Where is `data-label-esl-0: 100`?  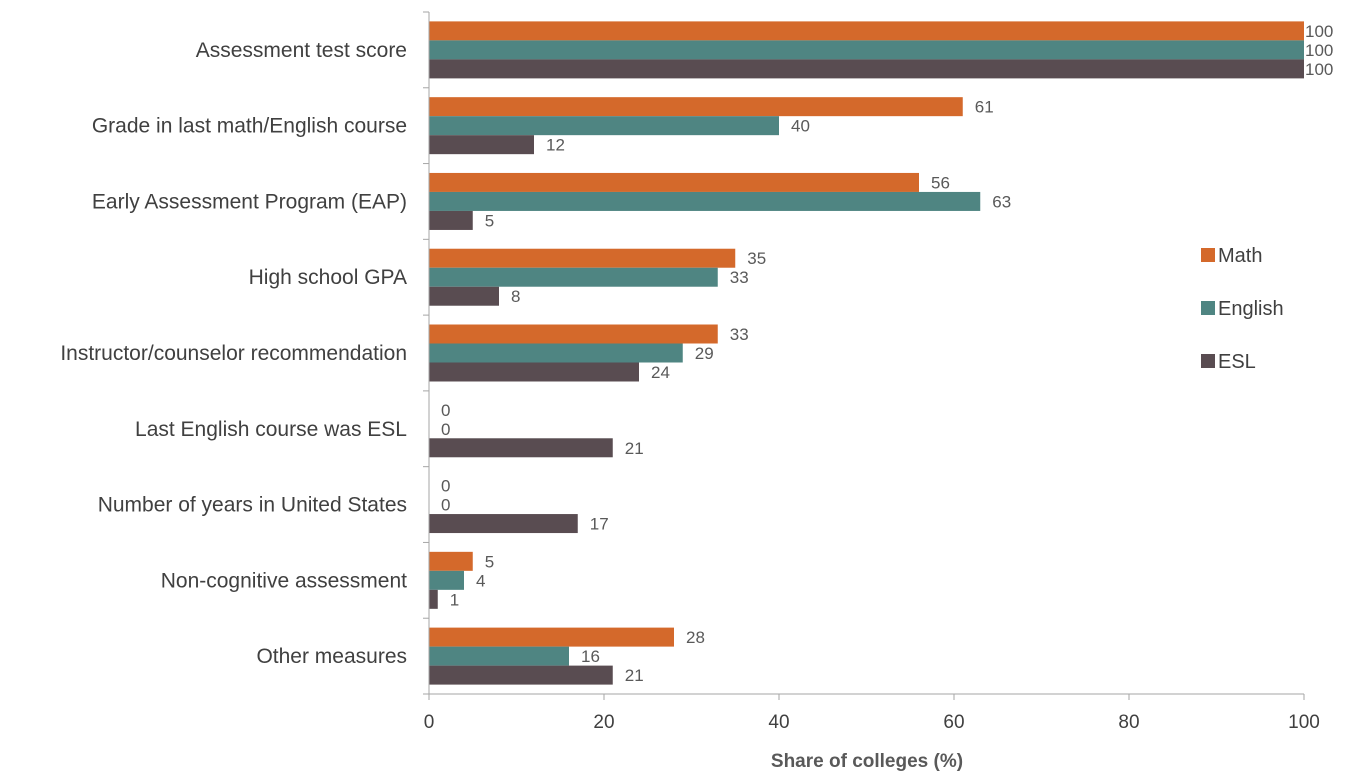
data-label-esl-0: 100 is located at coordinates (1319, 69).